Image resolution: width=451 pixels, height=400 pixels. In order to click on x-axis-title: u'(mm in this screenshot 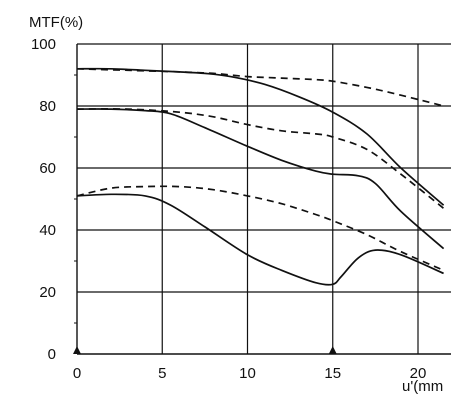, I will do `click(422, 386)`.